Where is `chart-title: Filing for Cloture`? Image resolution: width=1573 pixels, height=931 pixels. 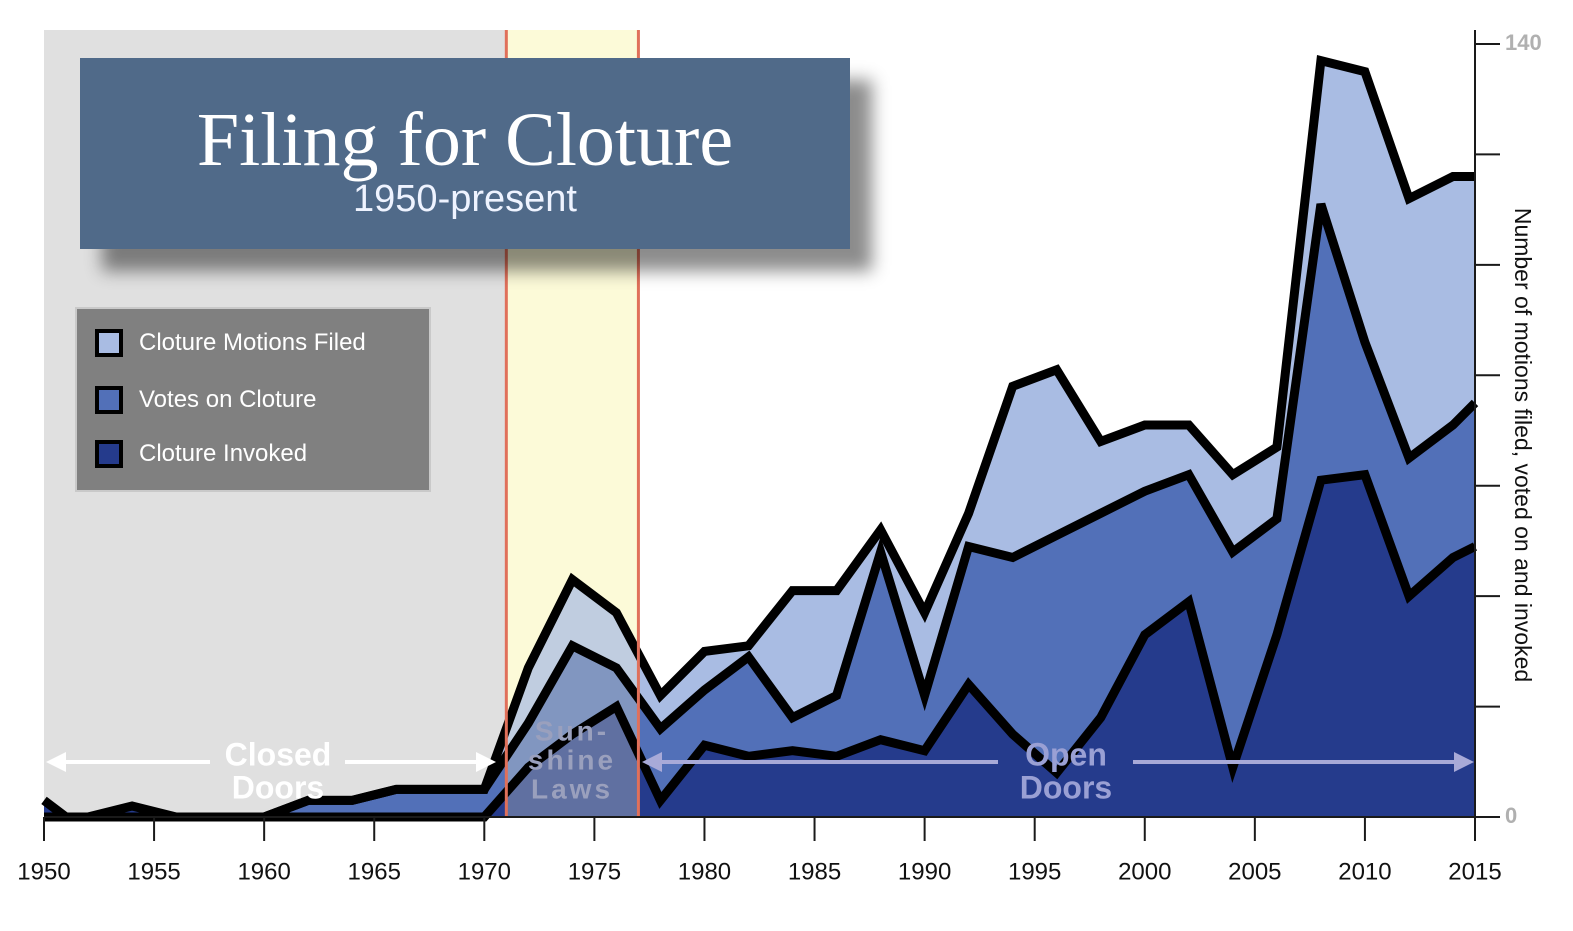 chart-title: Filing for Cloture is located at coordinates (465, 140).